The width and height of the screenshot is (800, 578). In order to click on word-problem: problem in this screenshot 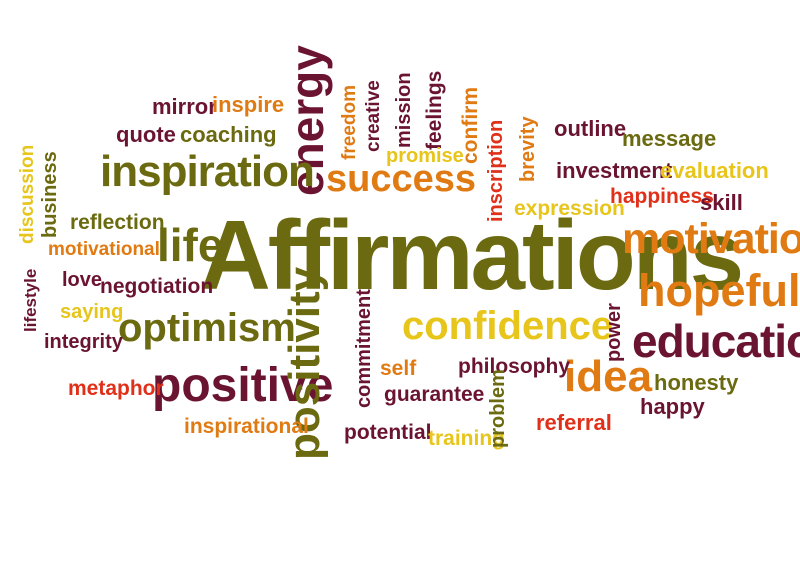, I will do `click(498, 408)`.